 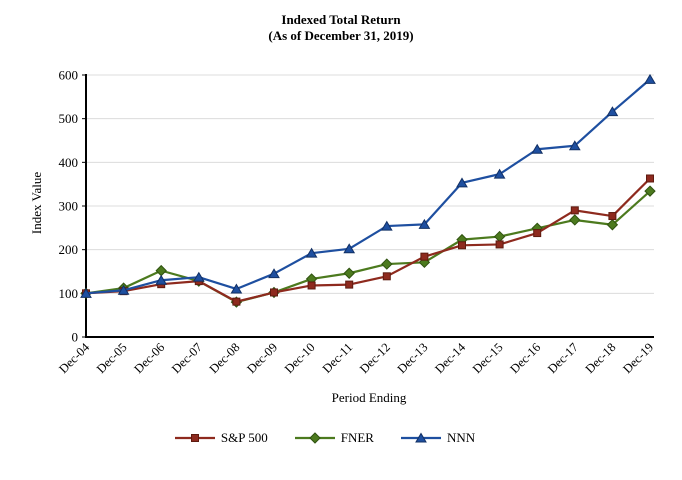 I want to click on y-tick-label: 600, so click(x=69, y=75).